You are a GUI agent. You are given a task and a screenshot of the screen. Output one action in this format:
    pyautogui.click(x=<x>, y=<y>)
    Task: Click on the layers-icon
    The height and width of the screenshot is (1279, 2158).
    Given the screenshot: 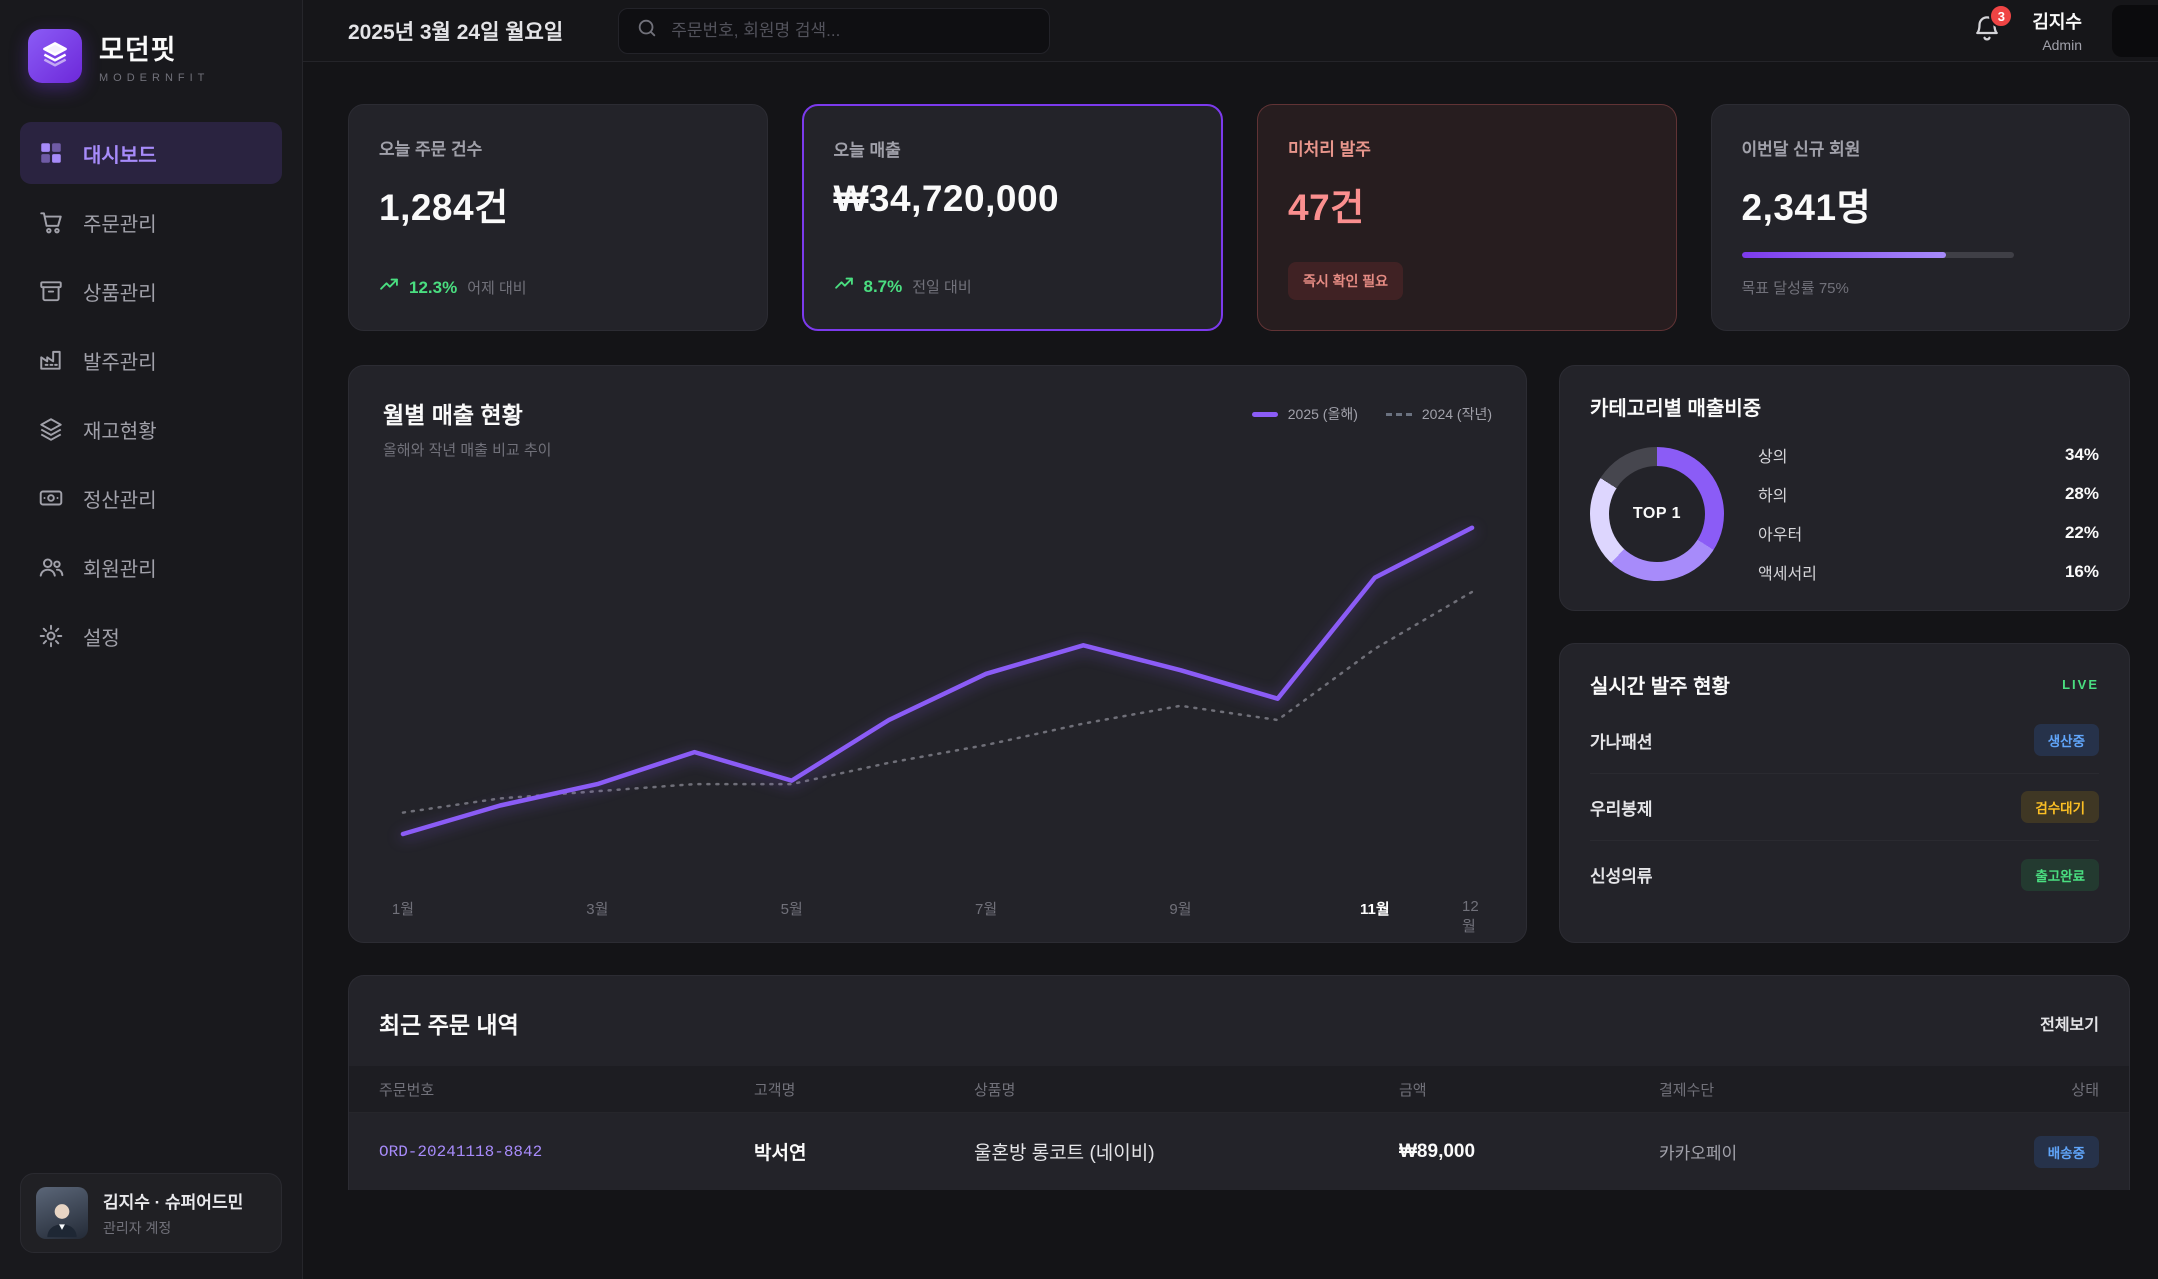 What is the action you would take?
    pyautogui.click(x=51, y=429)
    